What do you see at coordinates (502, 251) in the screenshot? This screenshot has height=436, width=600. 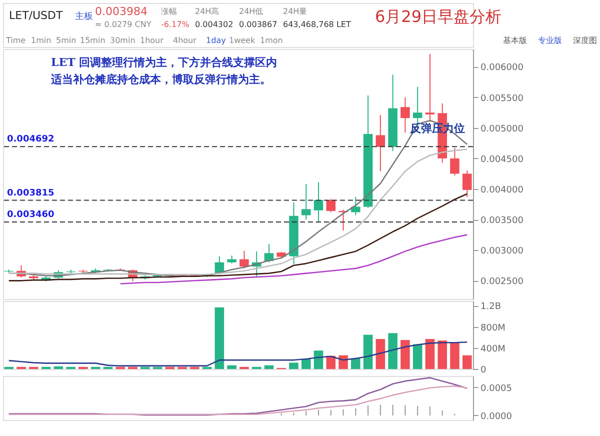 I see `y-tick-label: 0.003000` at bounding box center [502, 251].